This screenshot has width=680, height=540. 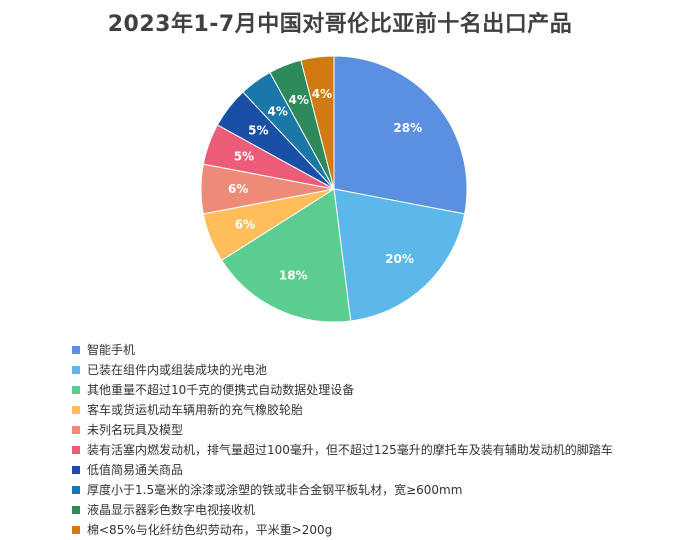 I want to click on slice-label-2: 20%, so click(x=399, y=259).